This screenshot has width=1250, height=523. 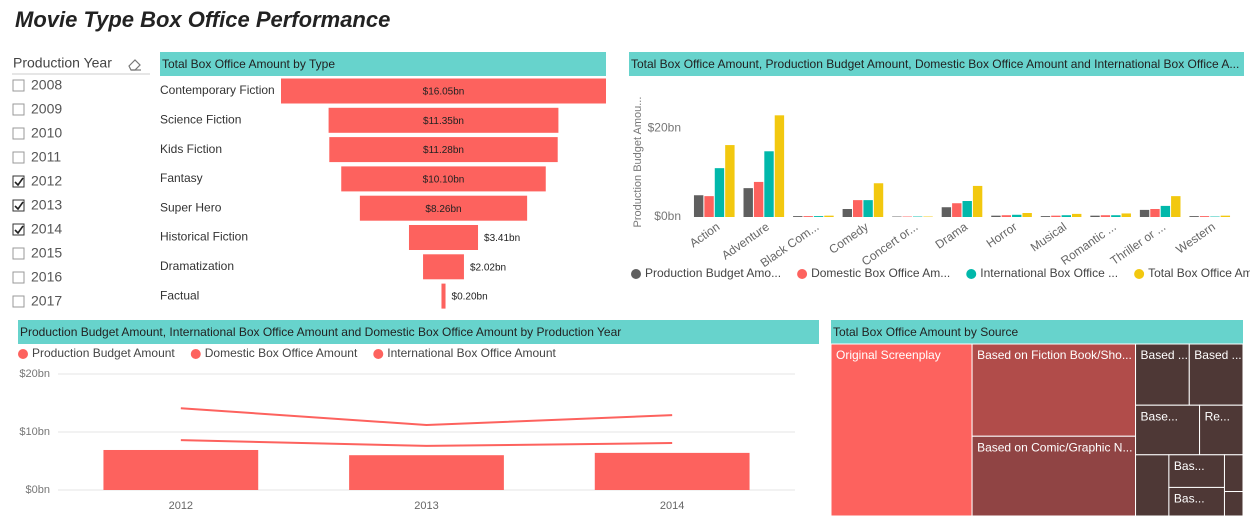 What do you see at coordinates (46, 157) in the screenshot?
I see `slicer-item: 2011` at bounding box center [46, 157].